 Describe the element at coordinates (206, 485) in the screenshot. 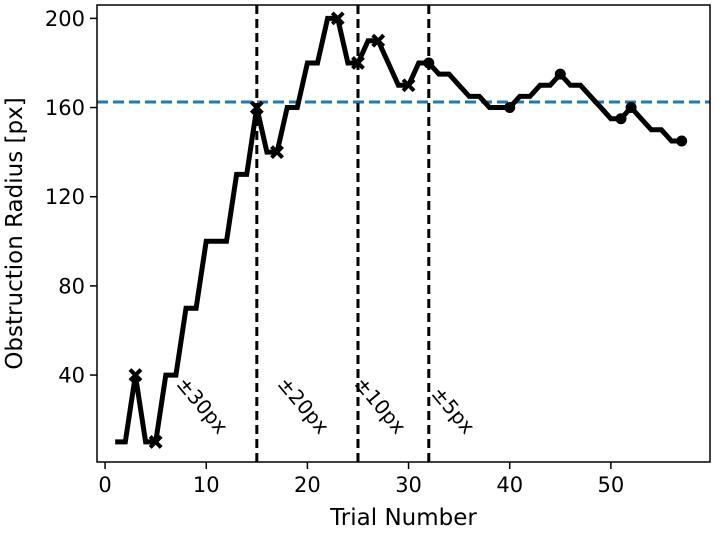

I see `x-tick-label: 10` at that location.